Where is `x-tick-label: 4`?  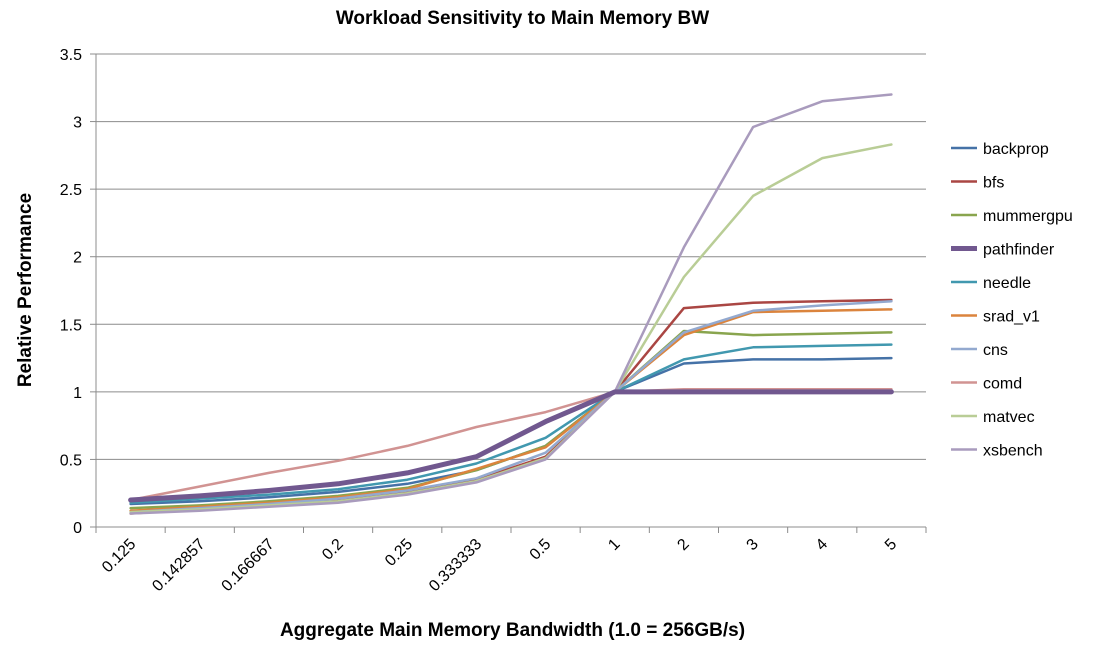 x-tick-label: 4 is located at coordinates (822, 545).